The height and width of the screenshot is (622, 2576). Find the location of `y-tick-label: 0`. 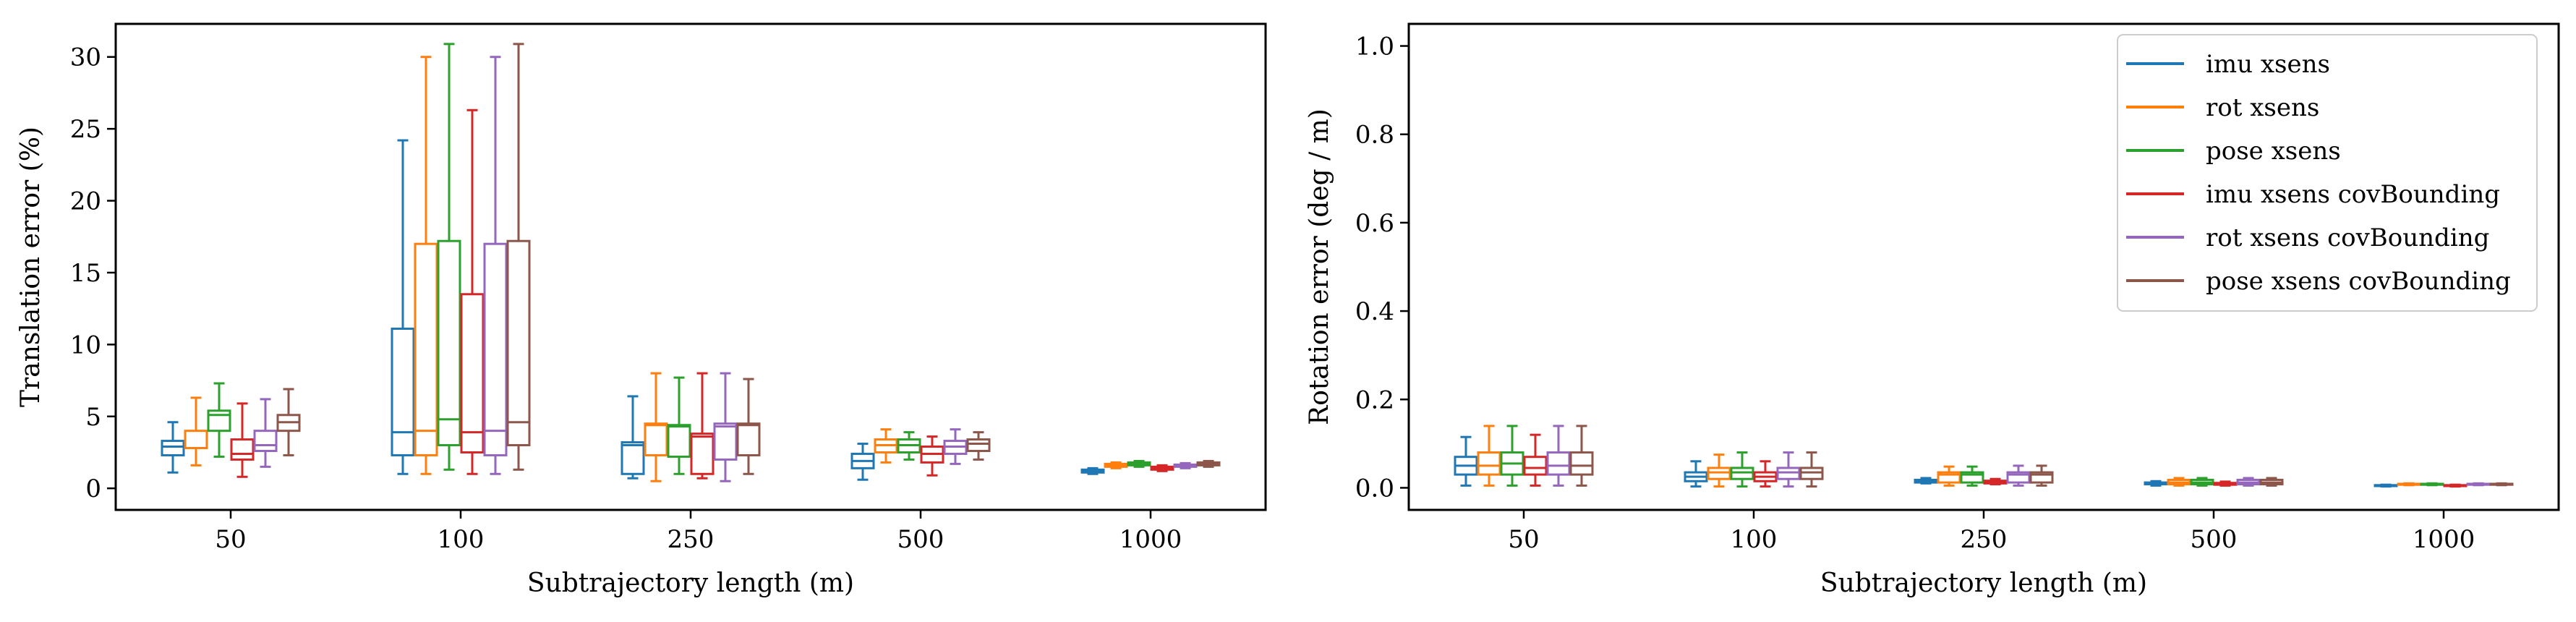

y-tick-label: 0 is located at coordinates (93, 488).